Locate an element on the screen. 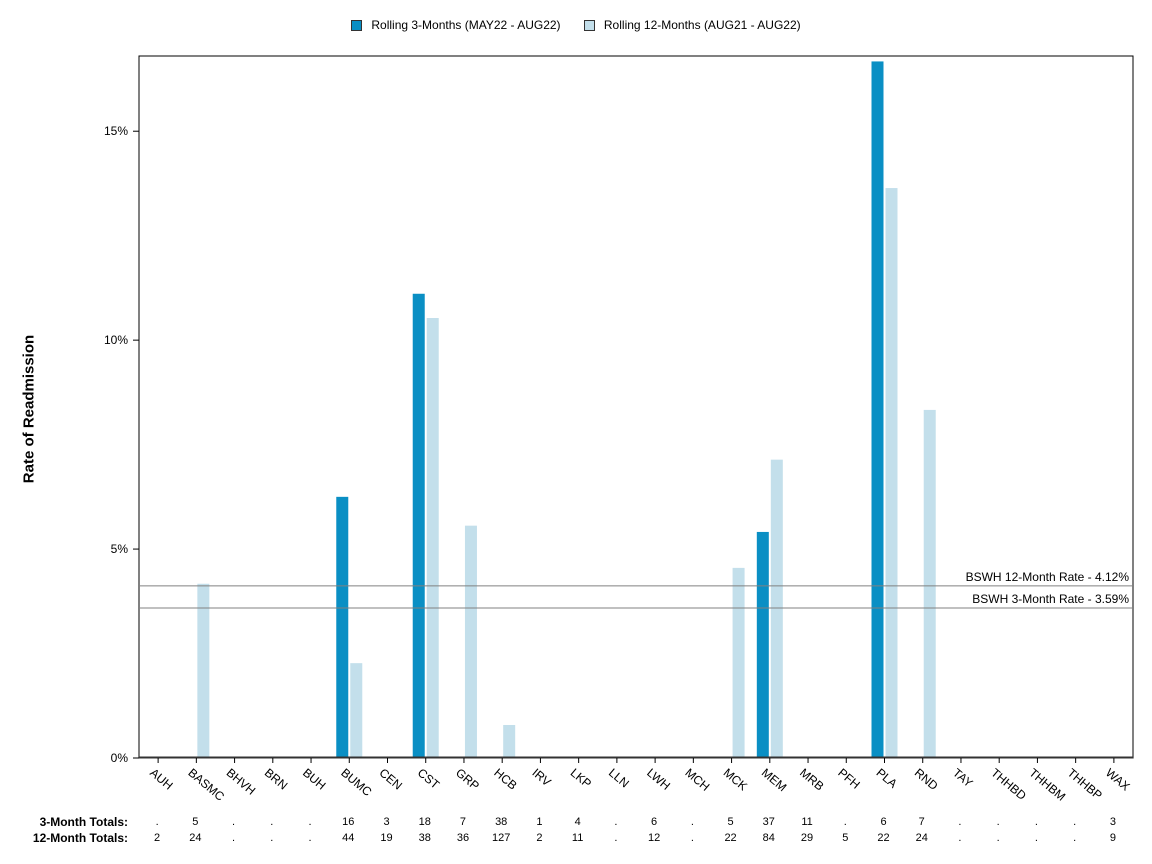 The image size is (1152, 864). three-month-total-value: 37 is located at coordinates (768, 822).